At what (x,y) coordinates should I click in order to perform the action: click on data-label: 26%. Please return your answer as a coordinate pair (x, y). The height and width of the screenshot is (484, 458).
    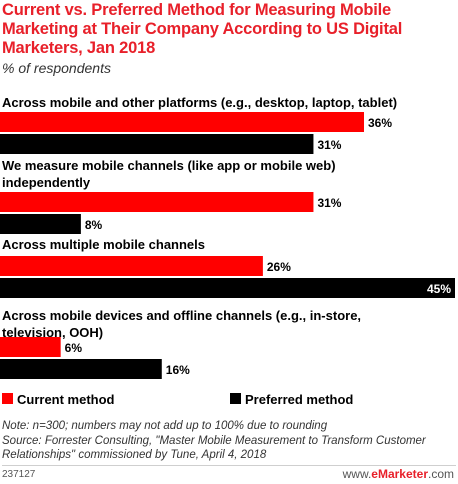
    Looking at the image, I should click on (279, 267).